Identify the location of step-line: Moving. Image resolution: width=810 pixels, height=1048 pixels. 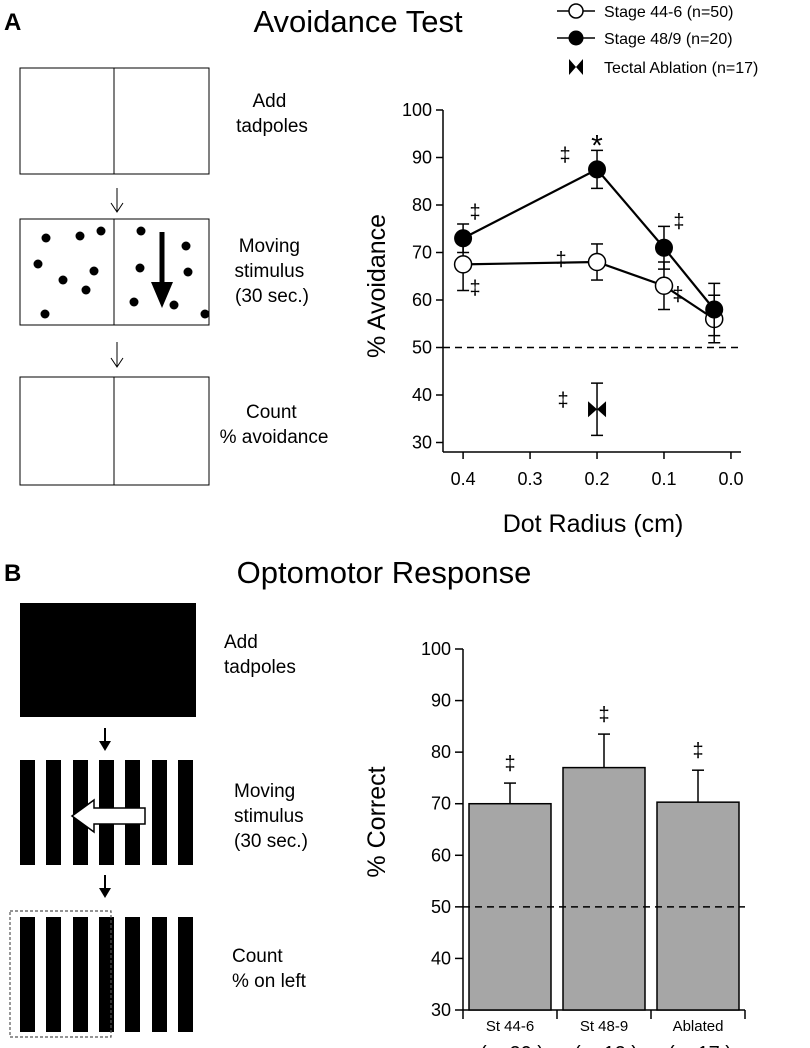
(269, 246).